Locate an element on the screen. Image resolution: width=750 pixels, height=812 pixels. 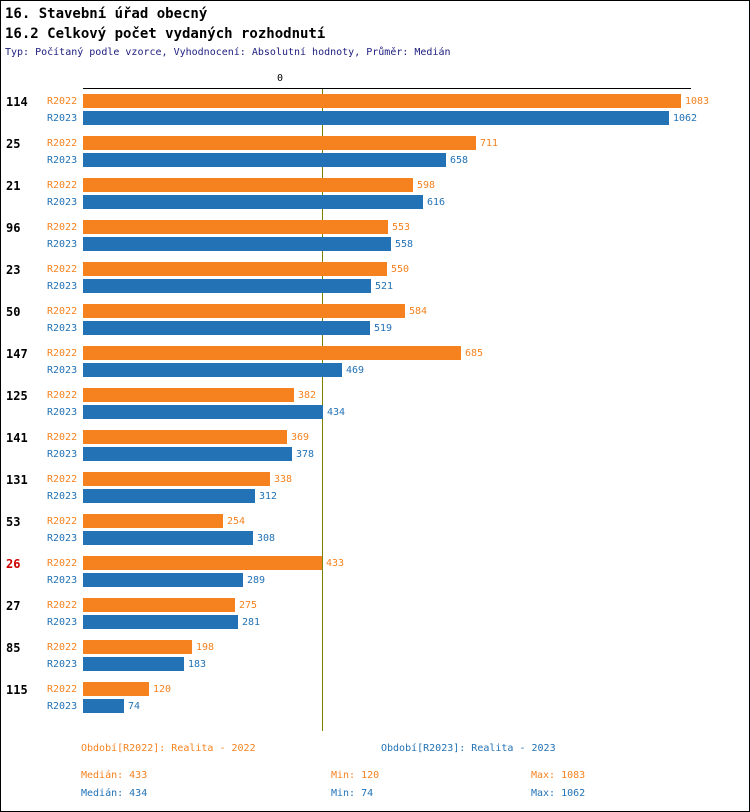
value-label-r2023: 434 is located at coordinates (336, 412).